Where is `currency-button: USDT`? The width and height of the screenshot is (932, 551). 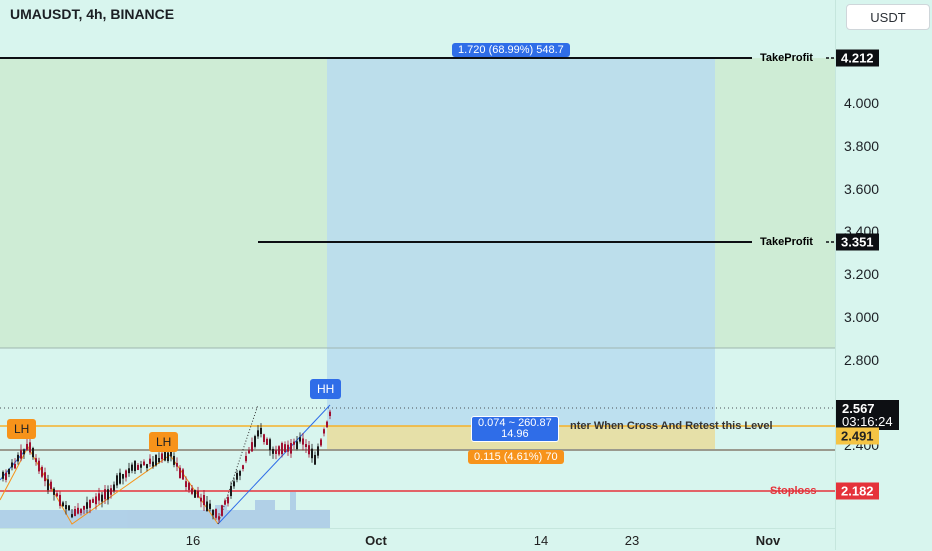
currency-button: USDT is located at coordinates (888, 17).